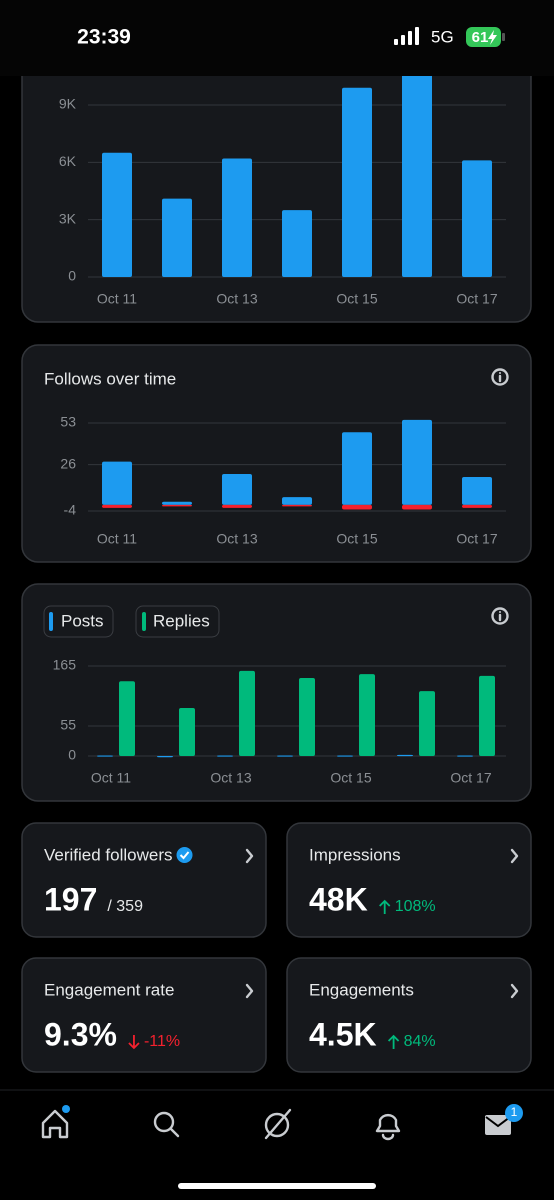 The height and width of the screenshot is (1200, 554). What do you see at coordinates (109, 989) in the screenshot?
I see `stat-label: Engagement rate` at bounding box center [109, 989].